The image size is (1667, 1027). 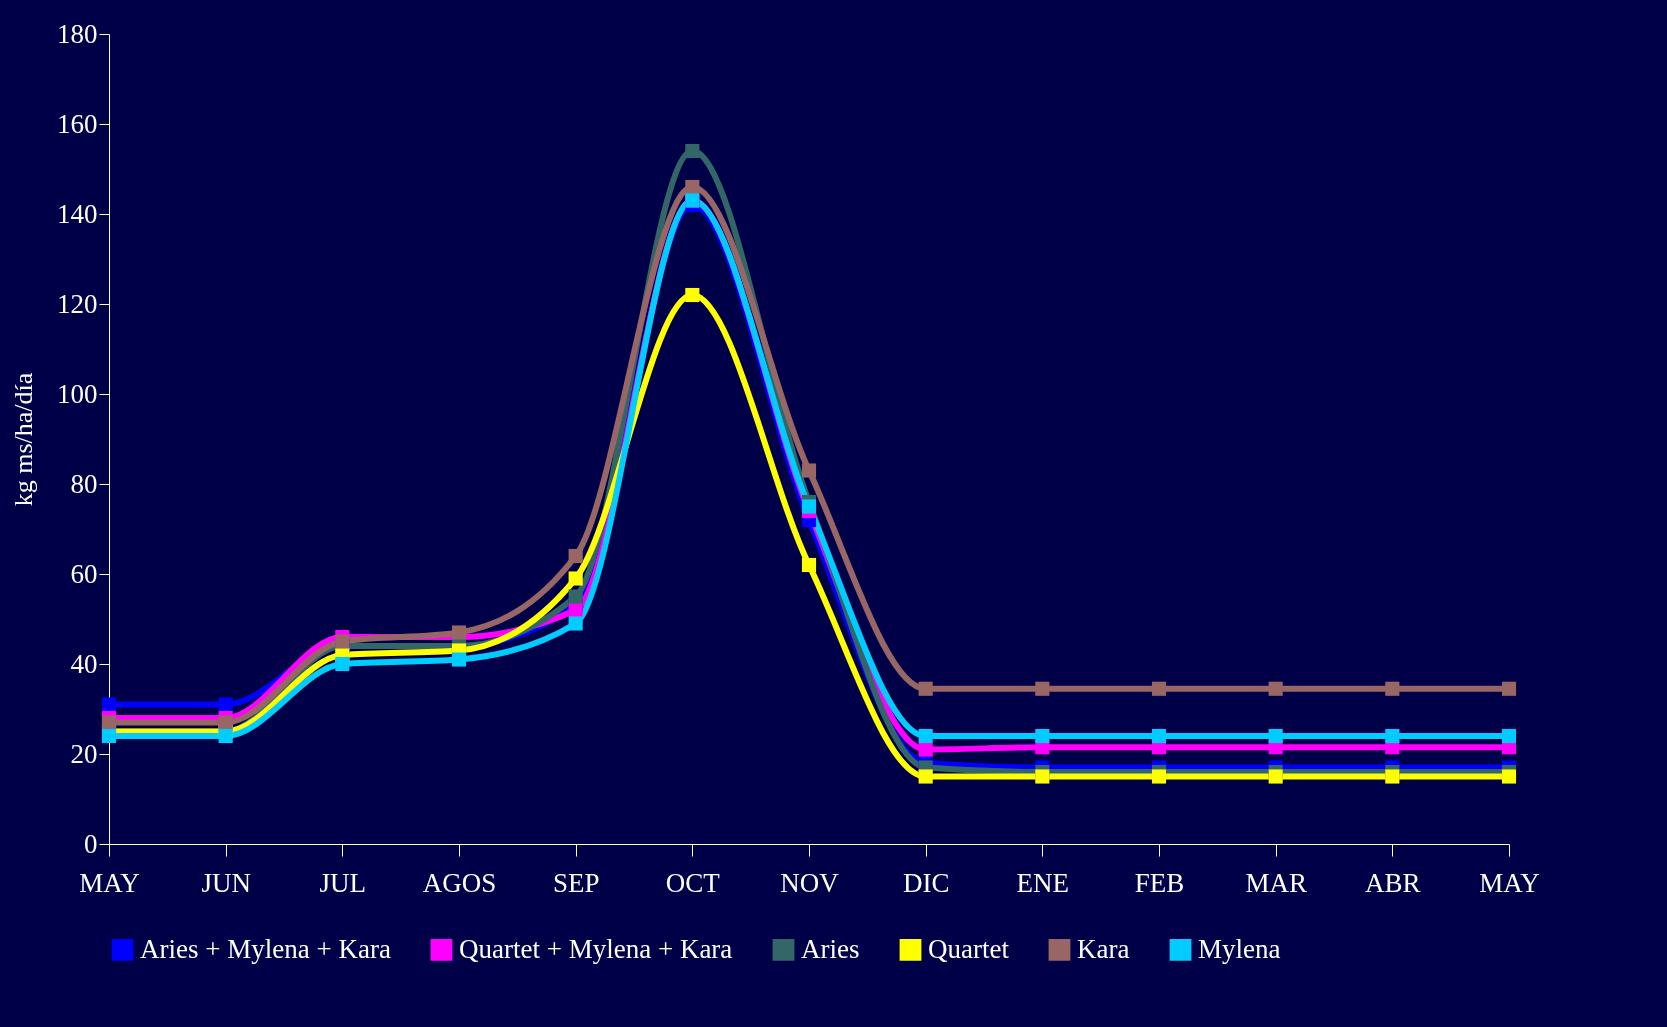 I want to click on y-tick-label: 180, so click(x=77, y=33).